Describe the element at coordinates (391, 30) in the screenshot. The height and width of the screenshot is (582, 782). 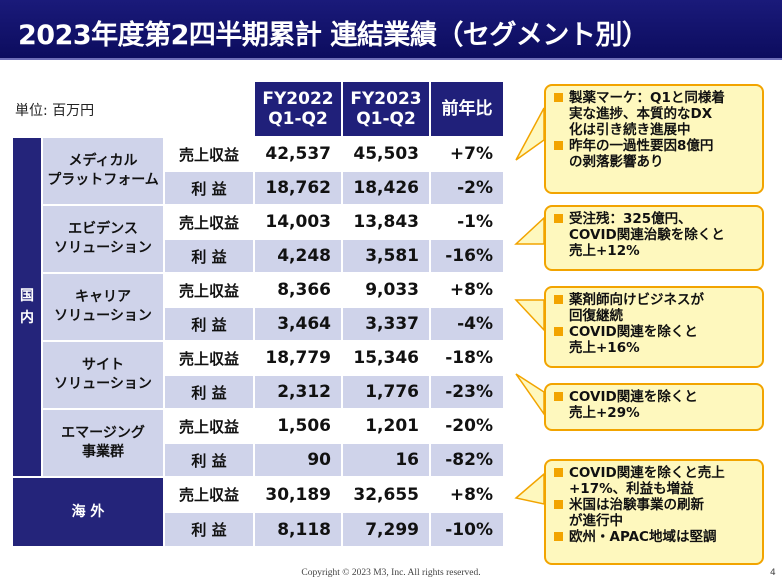
I see `title-bar: 2023年度第2四半期累計 連結業績（セグメント別）` at that location.